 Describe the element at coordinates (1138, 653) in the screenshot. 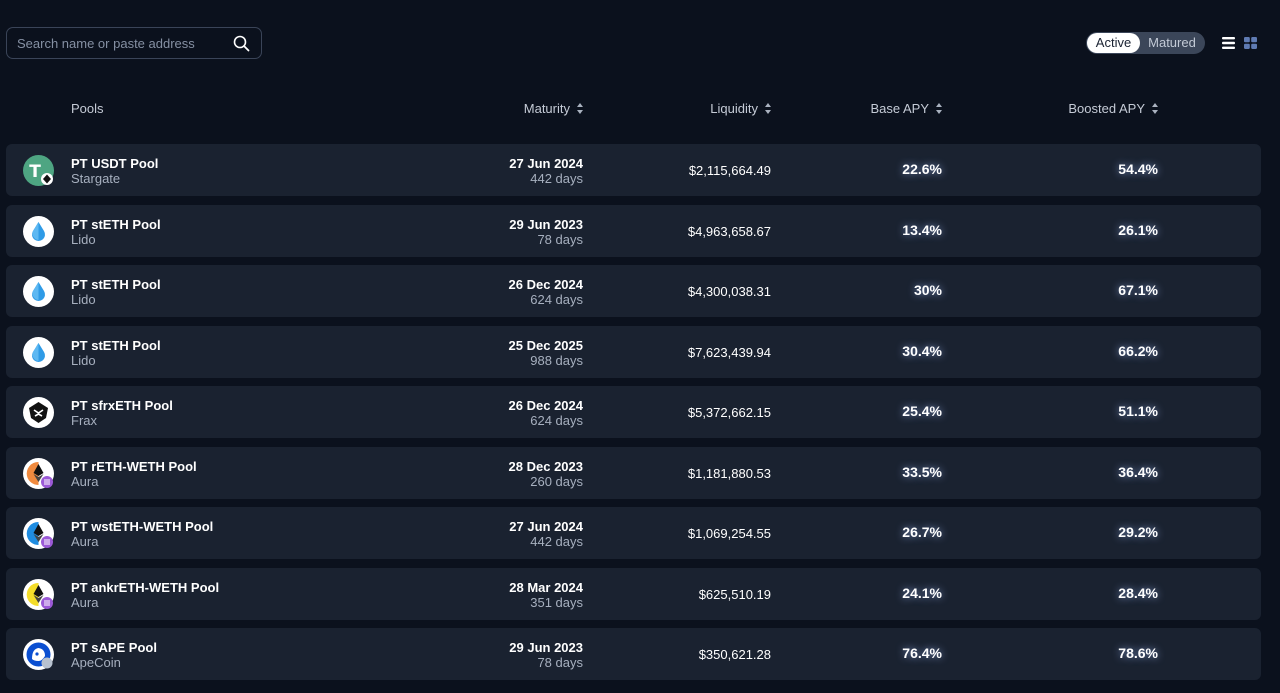

I see `boosted-apy-value: 78.6%` at that location.